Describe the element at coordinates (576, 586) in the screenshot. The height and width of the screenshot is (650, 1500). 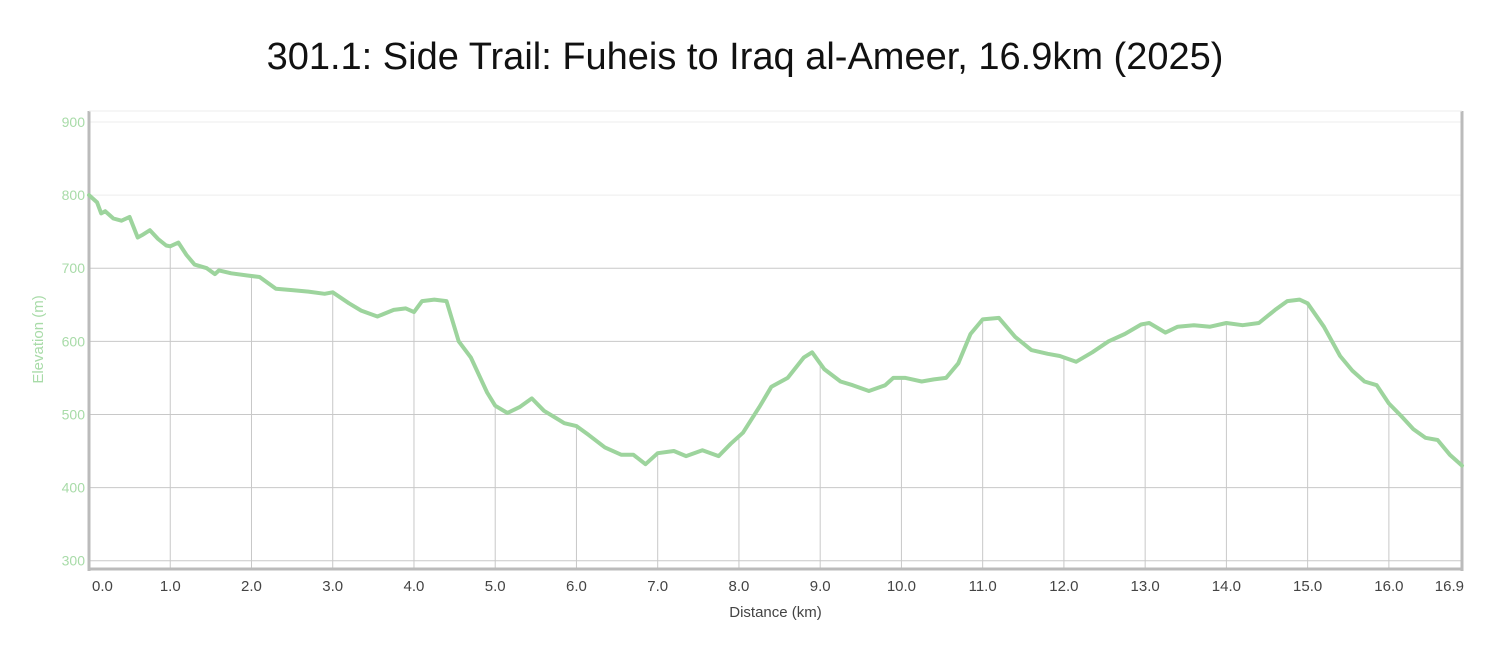
I see `x-tick-label: 6.0` at that location.